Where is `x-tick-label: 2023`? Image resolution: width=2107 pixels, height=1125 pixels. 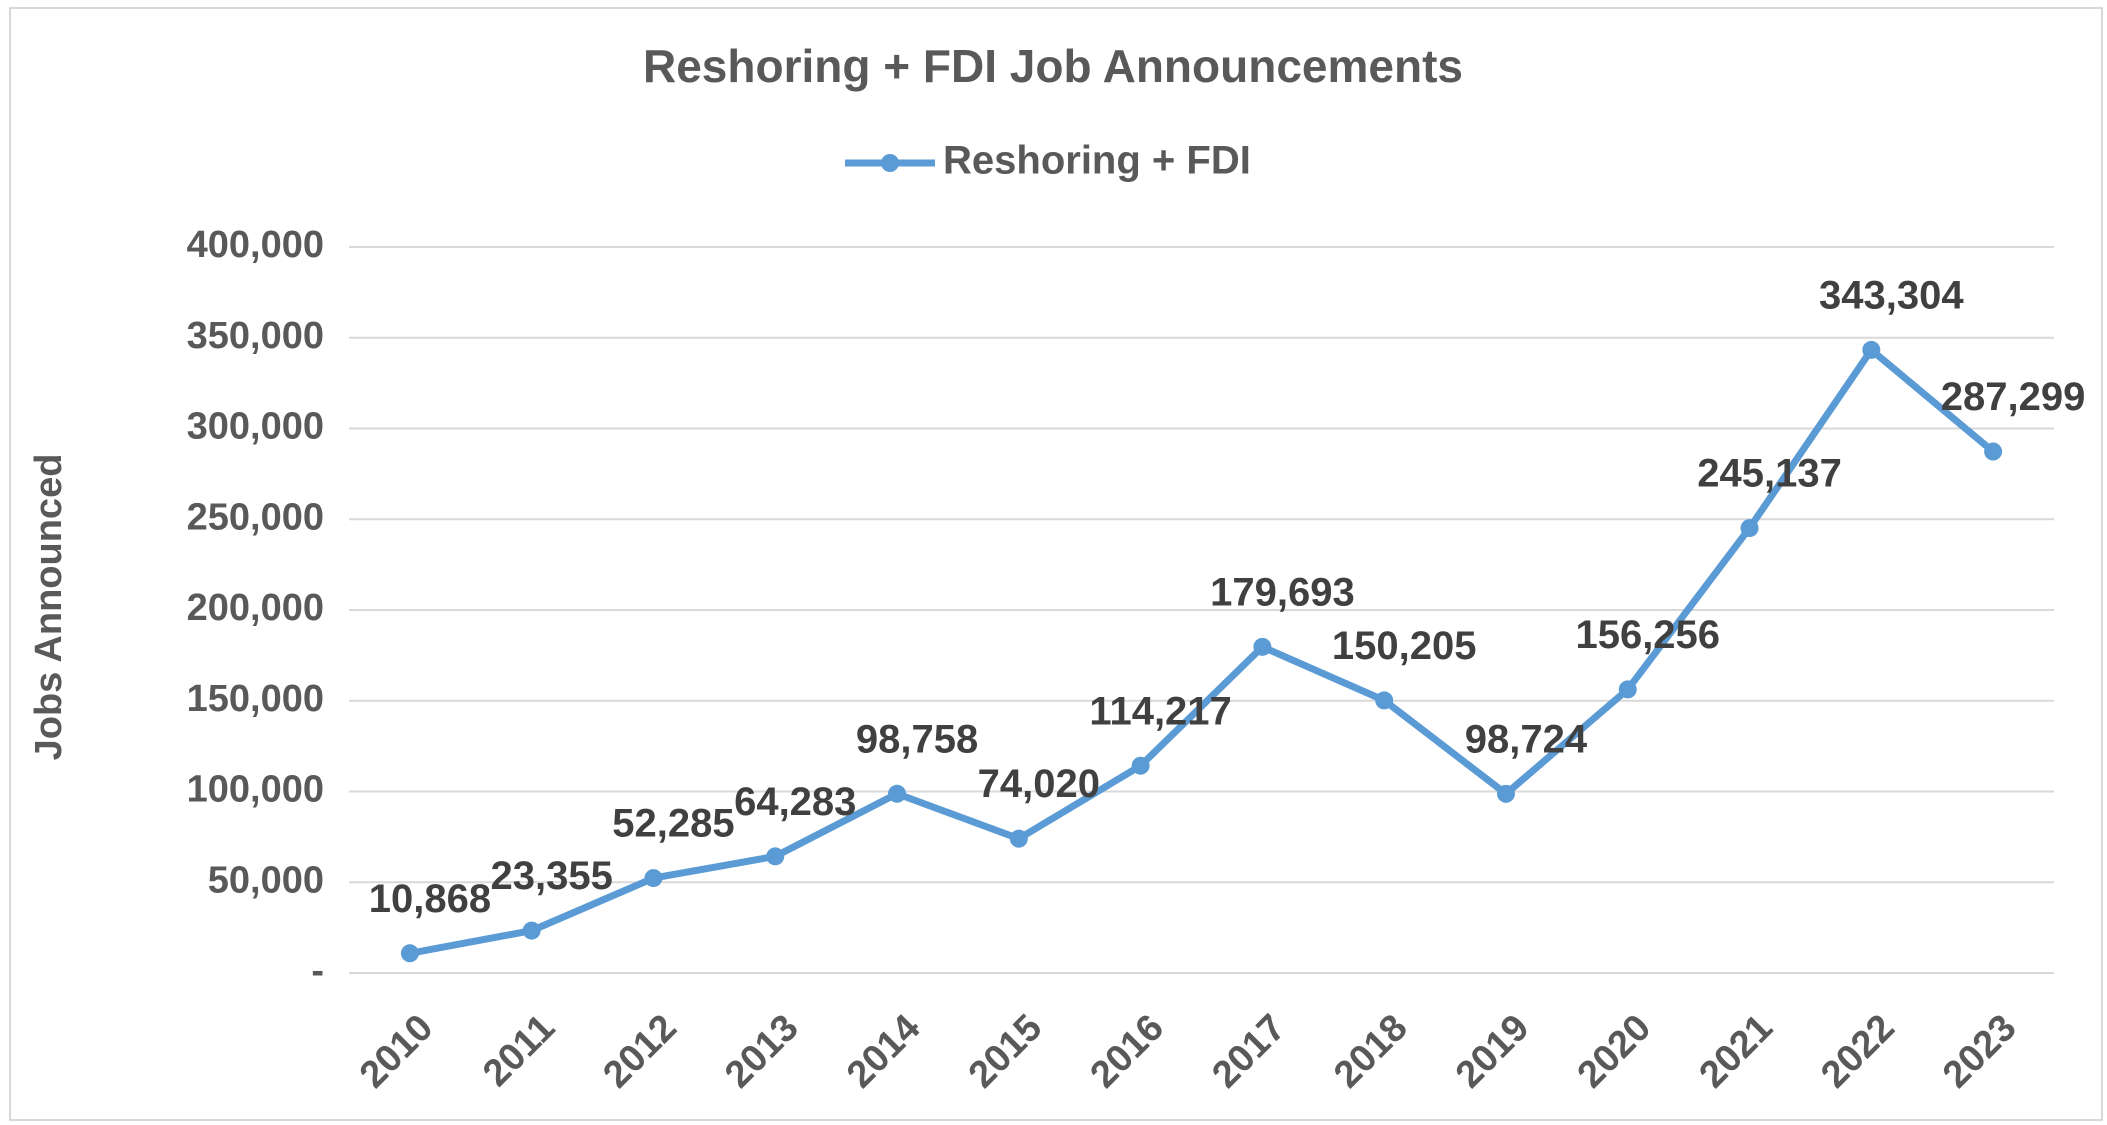 x-tick-label: 2023 is located at coordinates (1979, 1051).